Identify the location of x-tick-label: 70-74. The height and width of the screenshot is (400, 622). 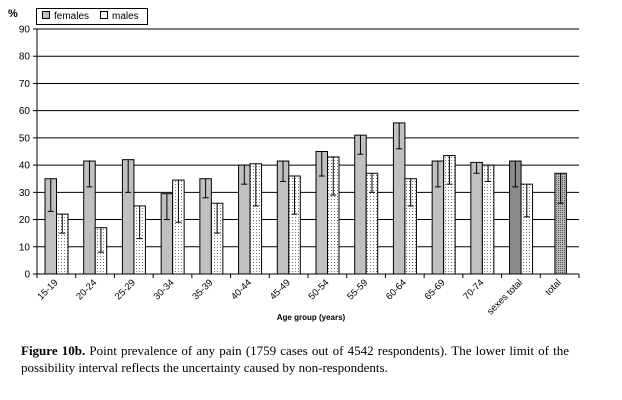
(473, 289).